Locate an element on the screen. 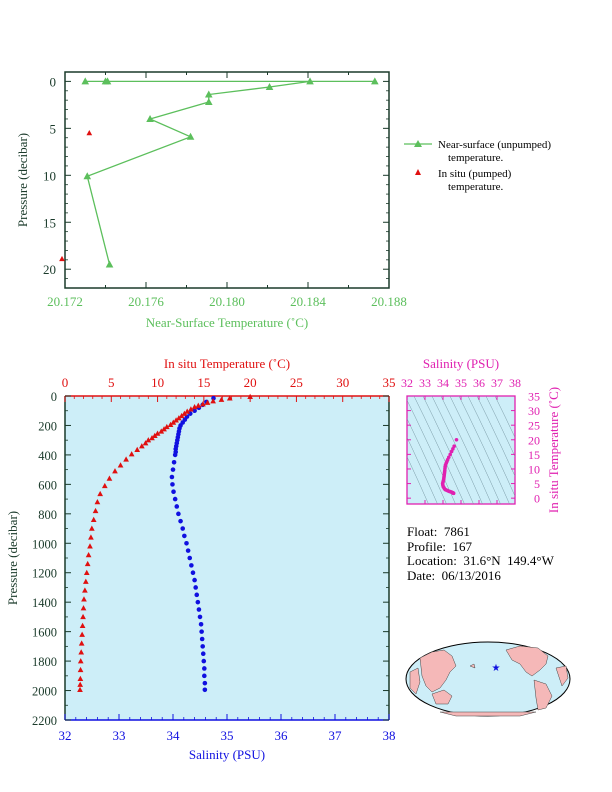 The image size is (612, 792). y-tick-label: 10 is located at coordinates (49, 175).